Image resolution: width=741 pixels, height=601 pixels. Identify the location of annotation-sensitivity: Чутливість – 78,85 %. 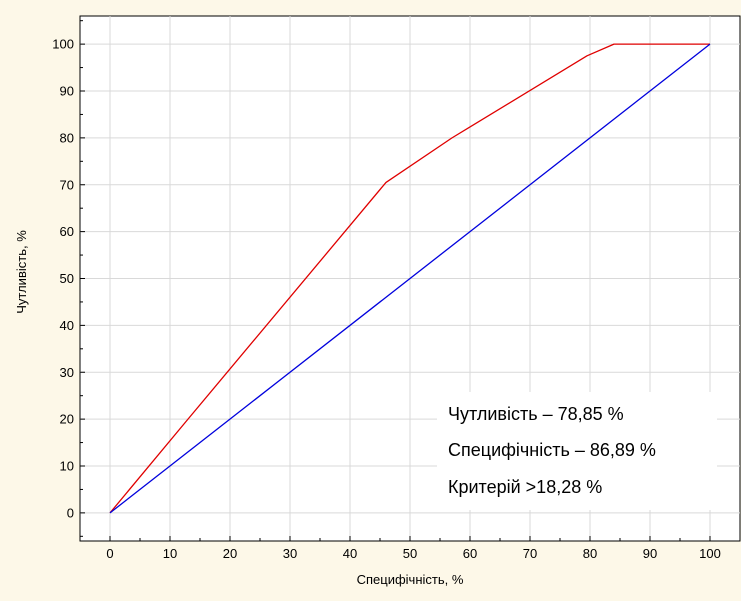
(536, 414).